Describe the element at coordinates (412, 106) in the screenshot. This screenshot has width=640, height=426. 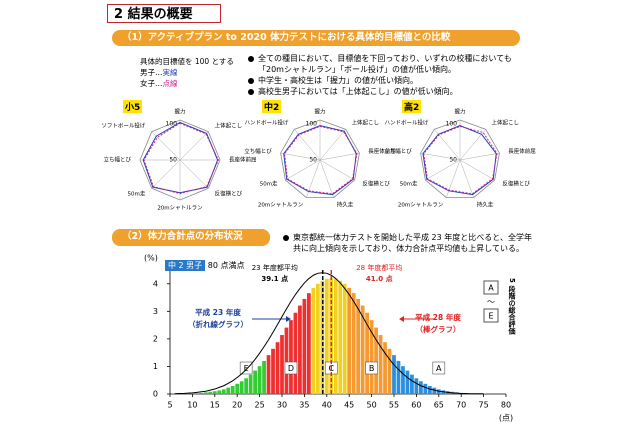
I see `radar-title: 高2` at that location.